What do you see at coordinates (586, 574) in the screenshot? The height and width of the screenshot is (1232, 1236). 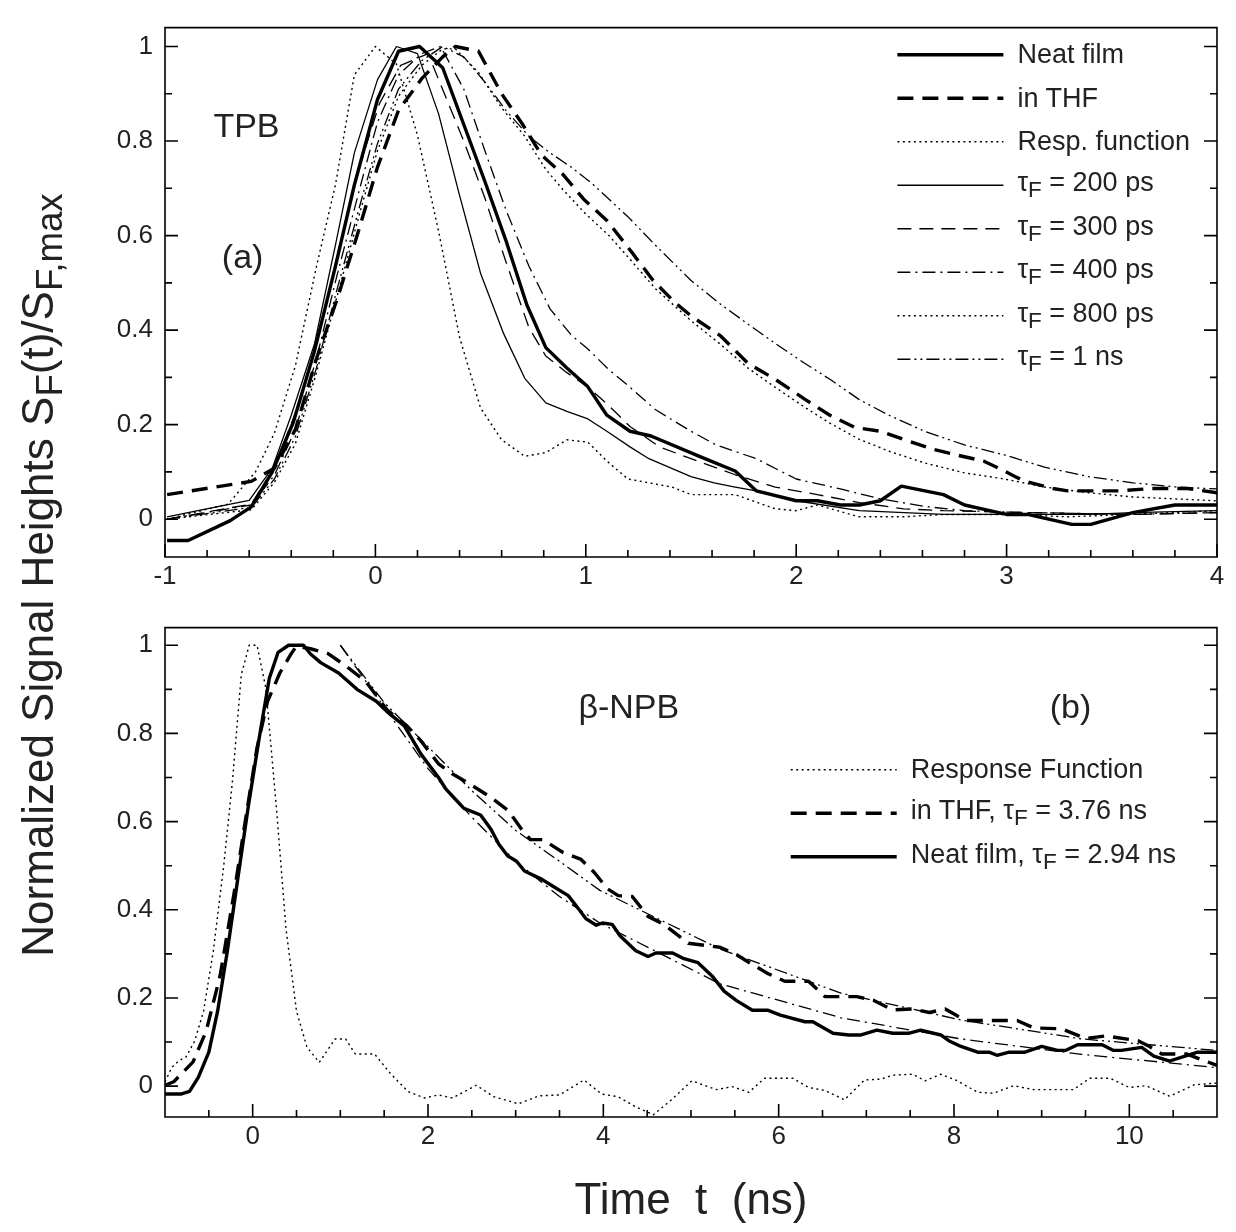 I see `x-tick-label: 1` at bounding box center [586, 574].